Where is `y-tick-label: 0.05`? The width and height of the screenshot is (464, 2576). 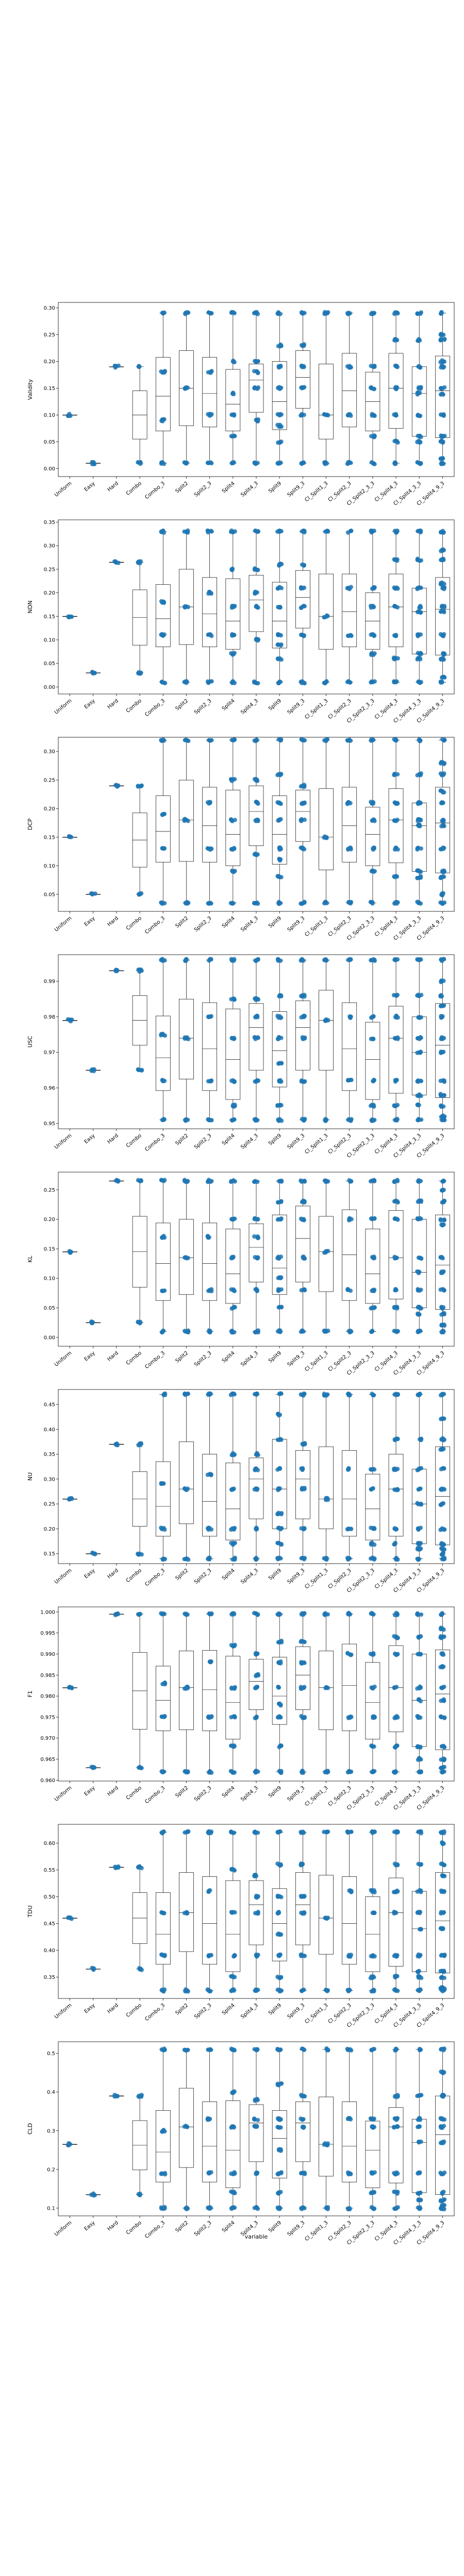
y-tick-label: 0.05 is located at coordinates (49, 1308).